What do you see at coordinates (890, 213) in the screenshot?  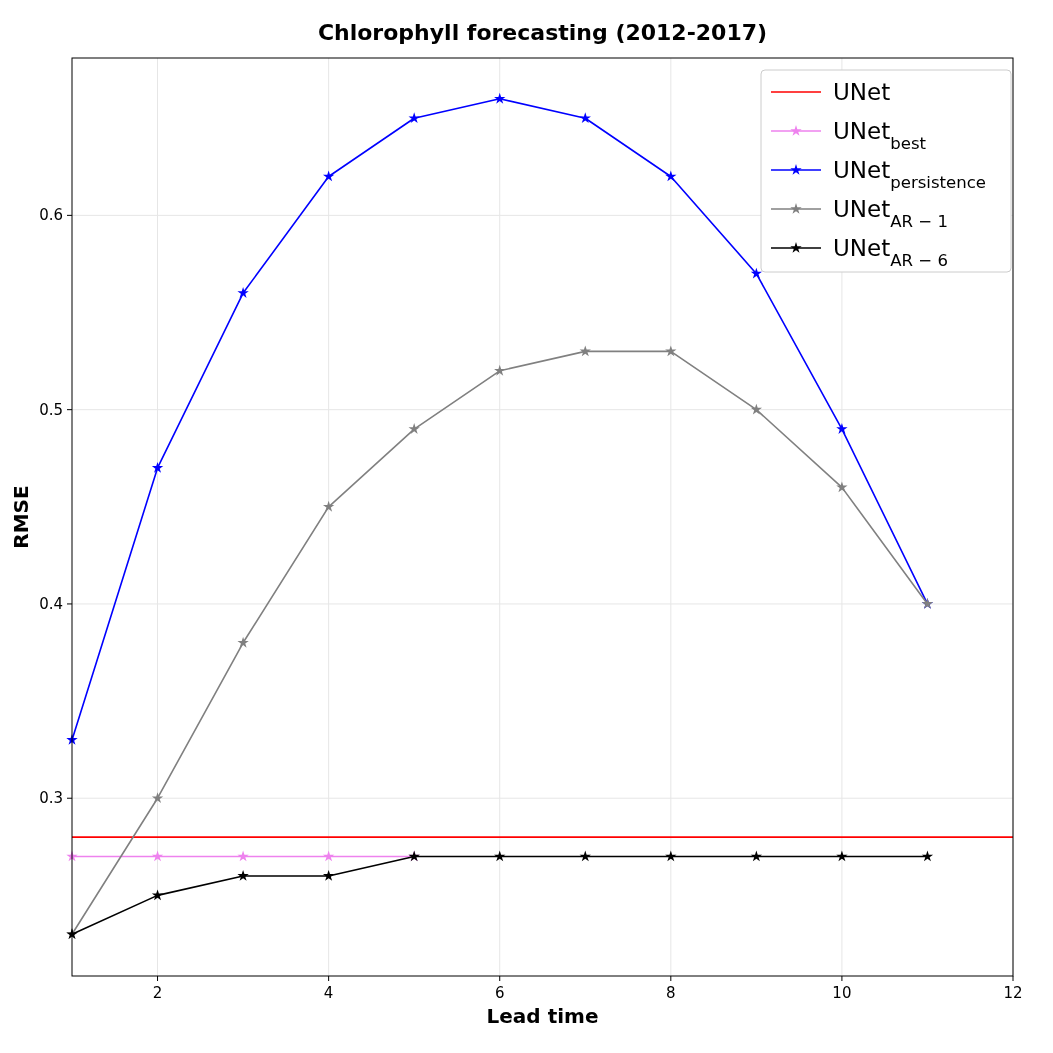 I see `legend-label: UNet$_{AR − 1}$` at bounding box center [890, 213].